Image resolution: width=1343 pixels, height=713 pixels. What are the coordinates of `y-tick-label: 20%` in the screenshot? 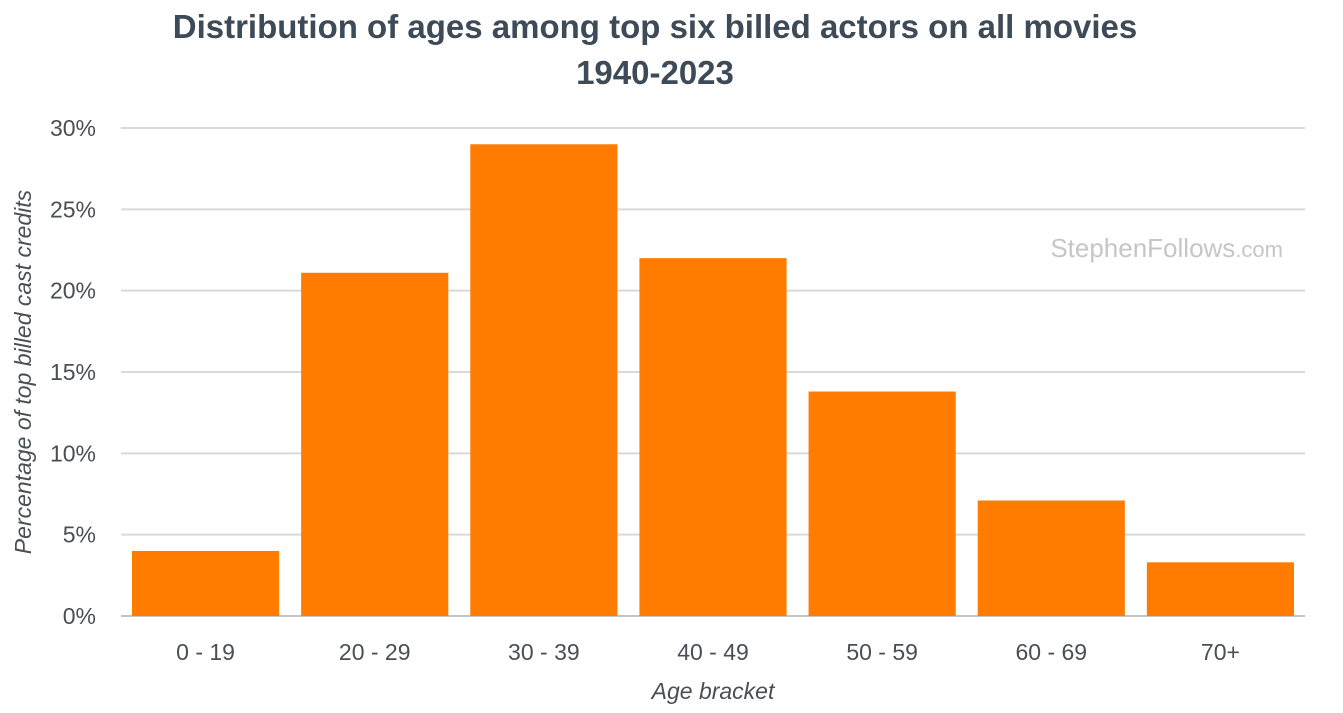 It's located at (73, 291).